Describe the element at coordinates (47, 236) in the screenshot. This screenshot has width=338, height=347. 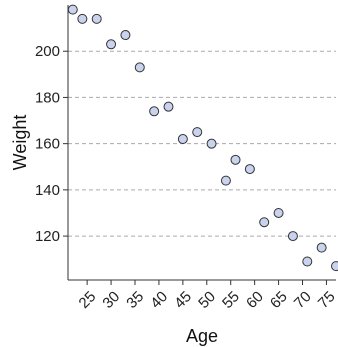
I see `y-tick-label-120: 120` at that location.